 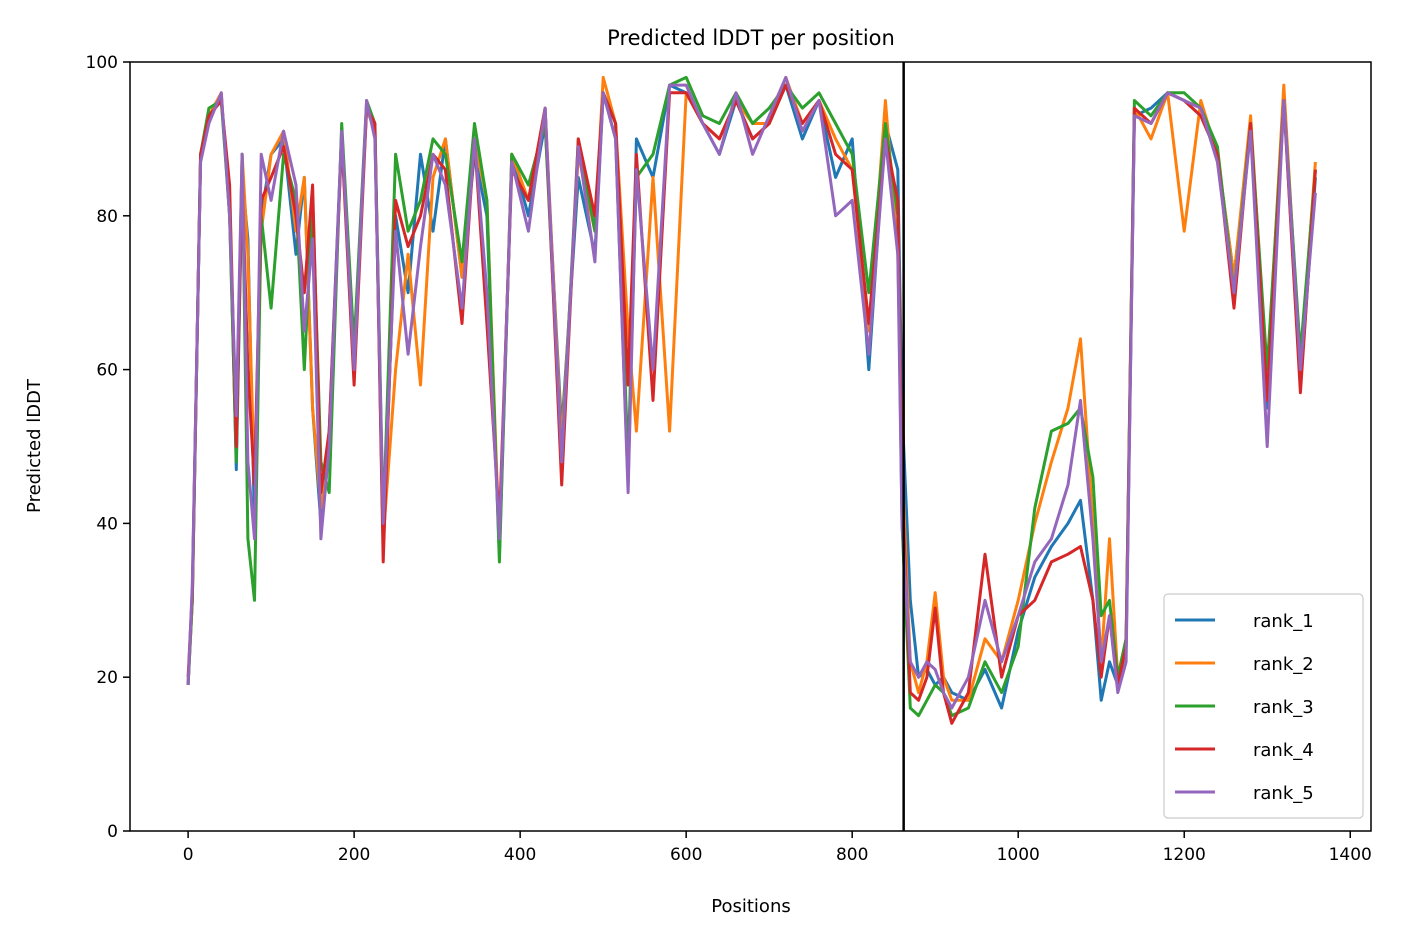 What do you see at coordinates (1283, 664) in the screenshot?
I see `legend-label-rank_2: rank_2` at bounding box center [1283, 664].